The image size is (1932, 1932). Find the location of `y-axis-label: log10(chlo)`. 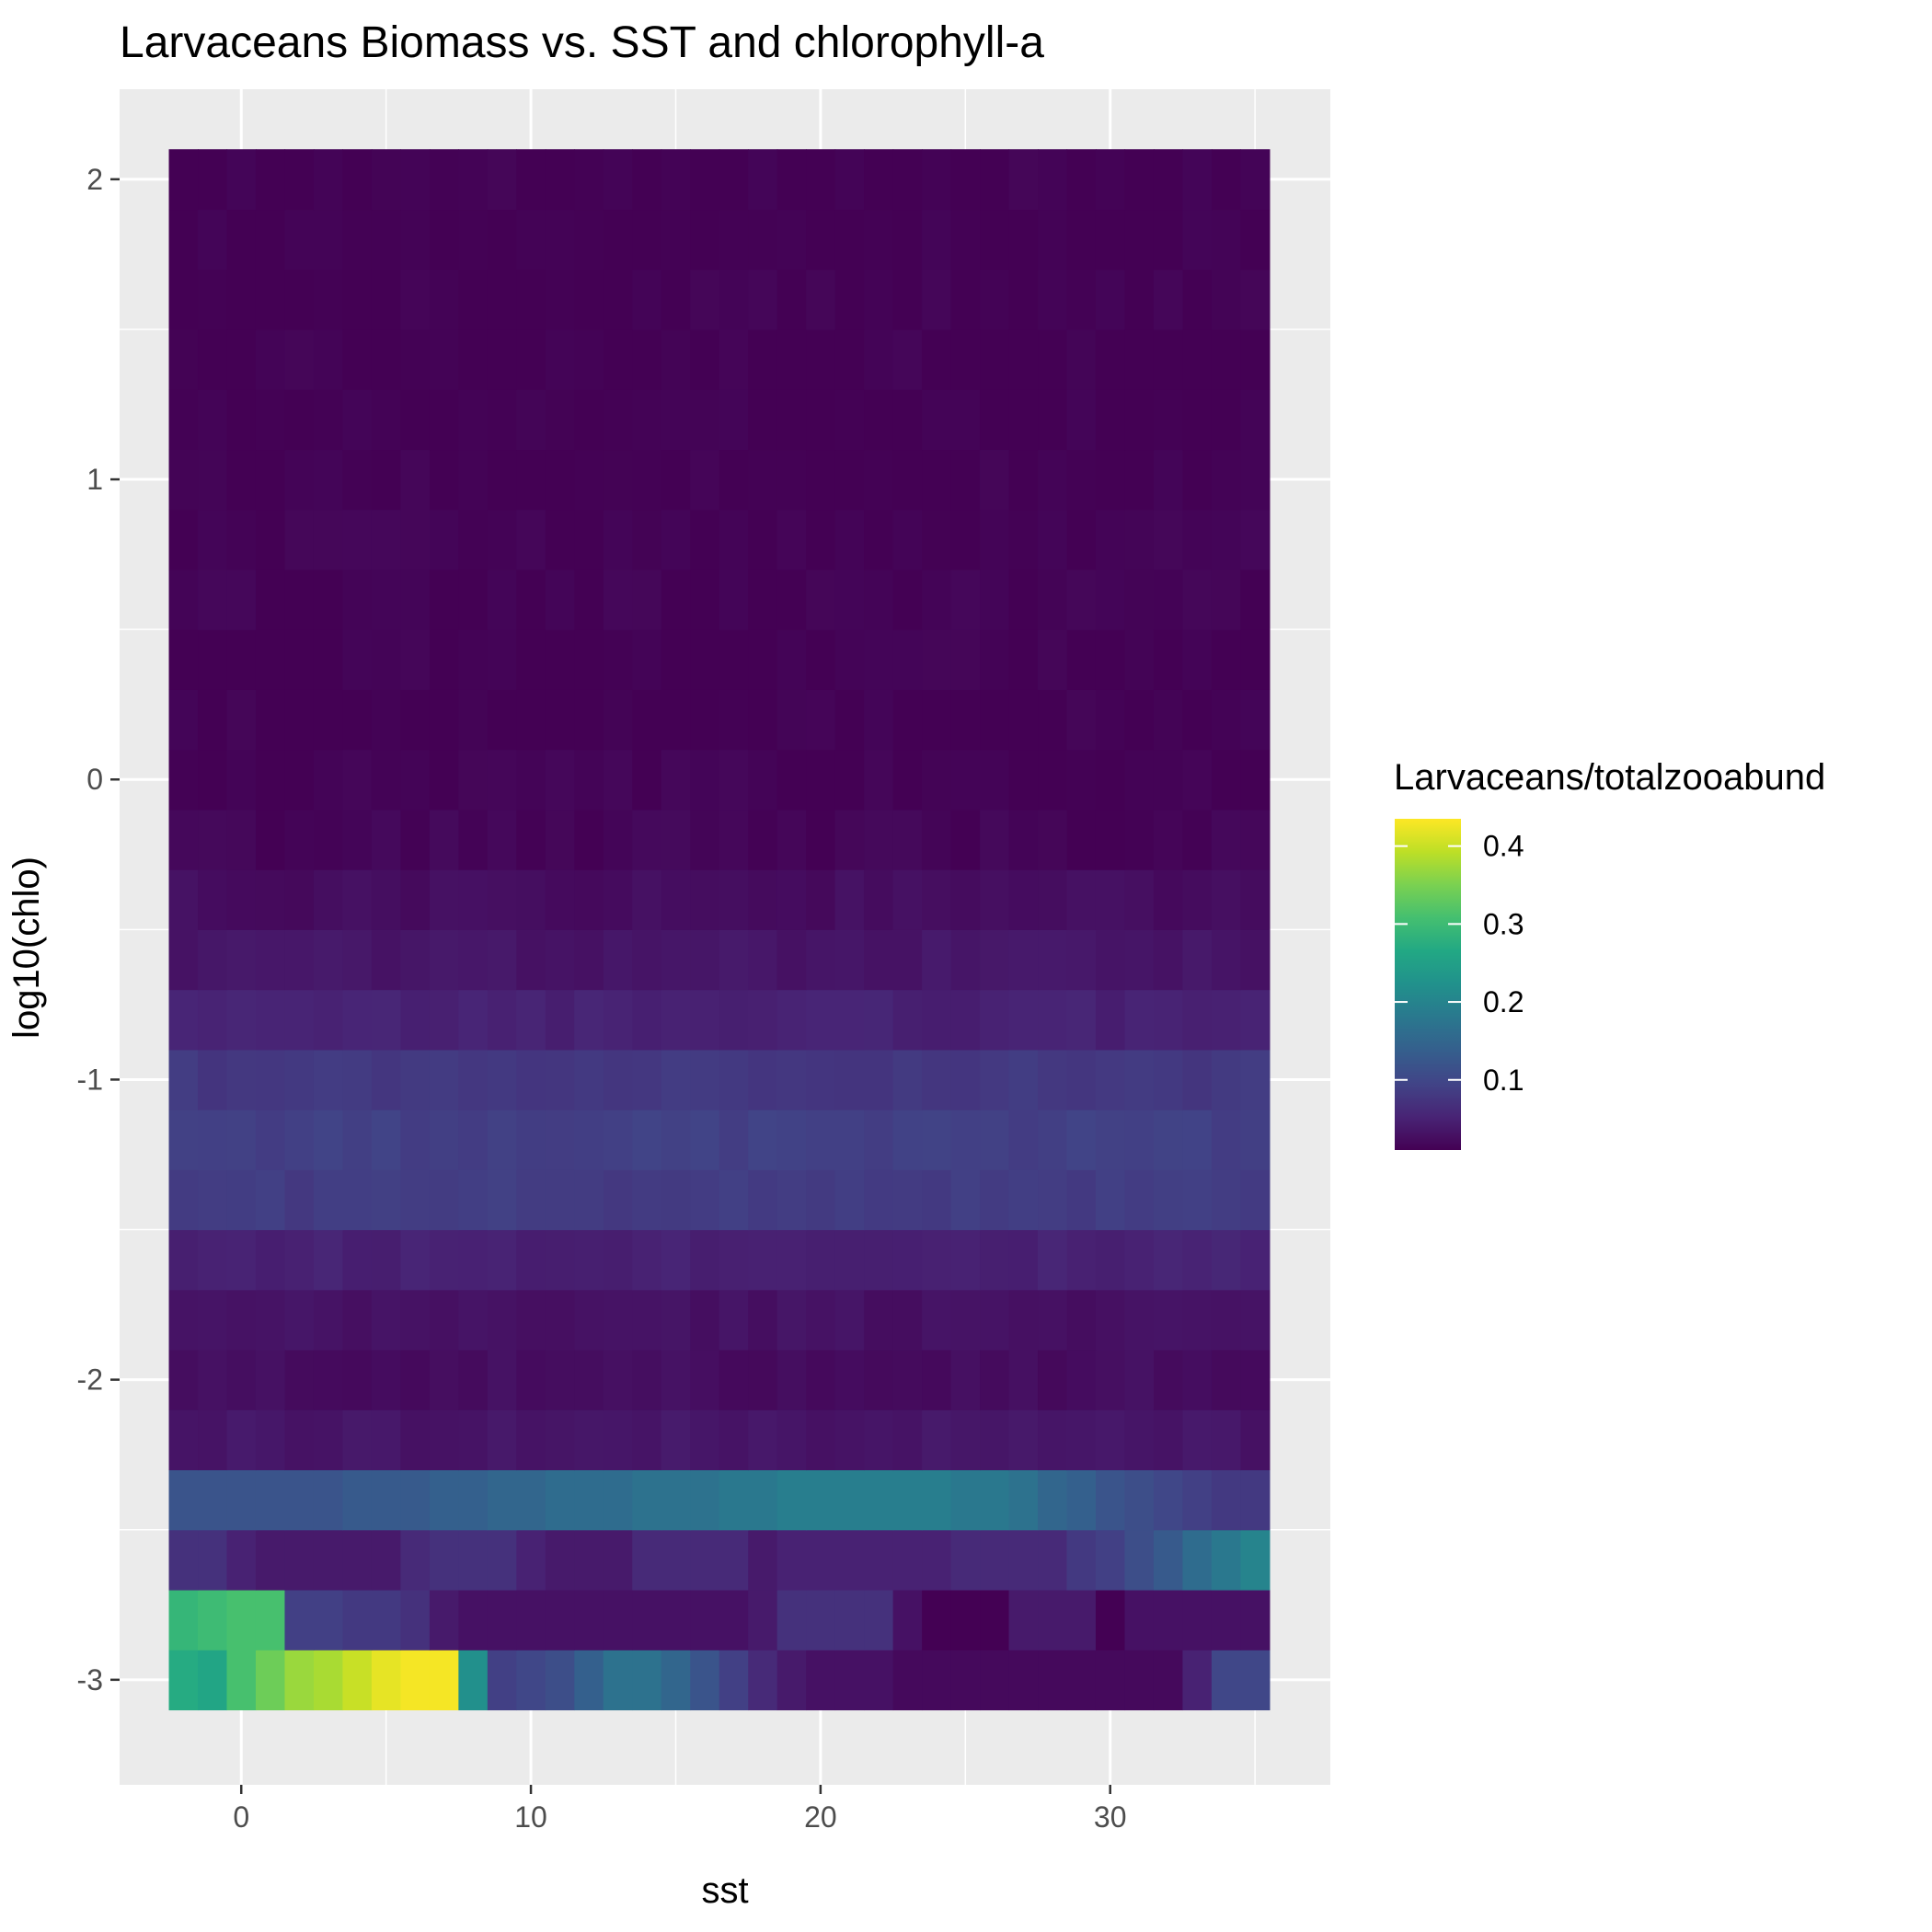

y-axis-label: log10(chlo) is located at coordinates (26, 948).